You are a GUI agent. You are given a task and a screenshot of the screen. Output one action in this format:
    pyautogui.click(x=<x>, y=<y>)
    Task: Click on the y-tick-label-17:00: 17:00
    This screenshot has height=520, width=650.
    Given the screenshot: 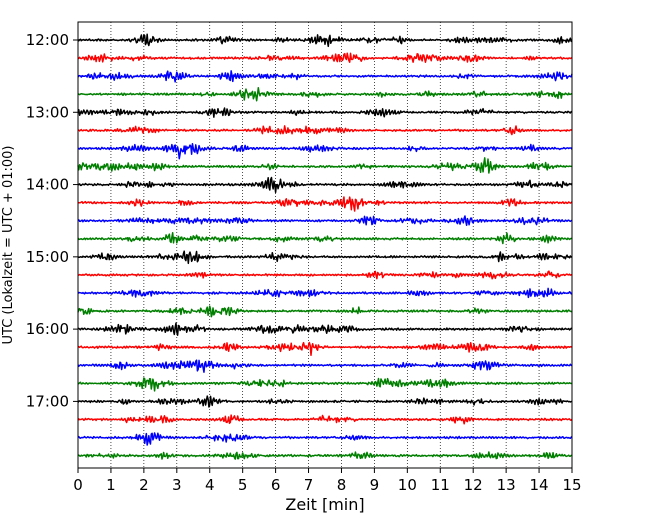 What is the action you would take?
    pyautogui.click(x=47, y=401)
    